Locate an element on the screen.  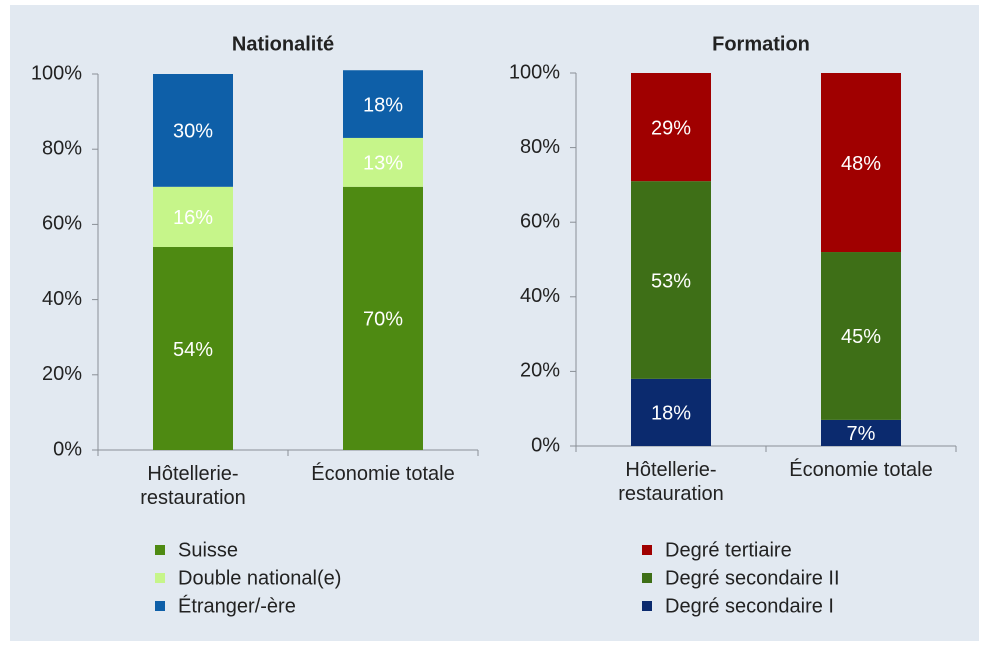
data-label: 70% is located at coordinates (383, 320).